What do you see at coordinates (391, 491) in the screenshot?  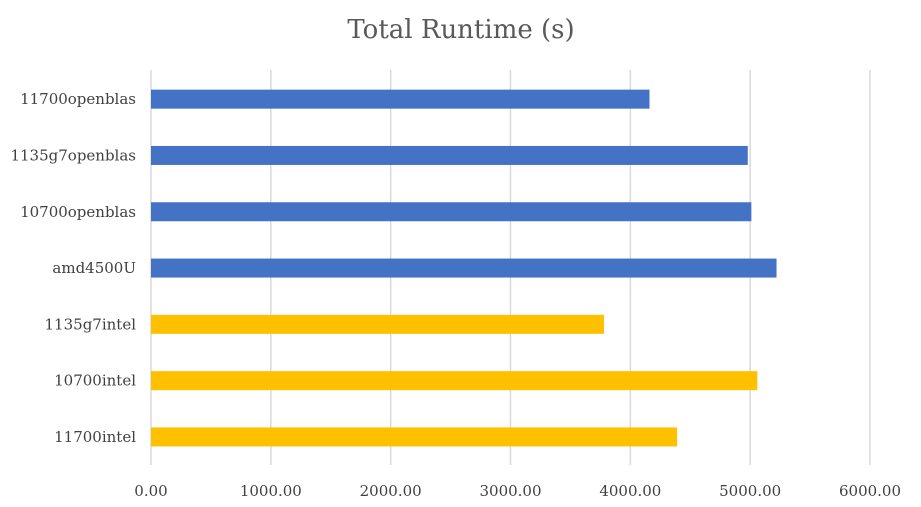 I see `x-tick-label: 2000.00` at bounding box center [391, 491].